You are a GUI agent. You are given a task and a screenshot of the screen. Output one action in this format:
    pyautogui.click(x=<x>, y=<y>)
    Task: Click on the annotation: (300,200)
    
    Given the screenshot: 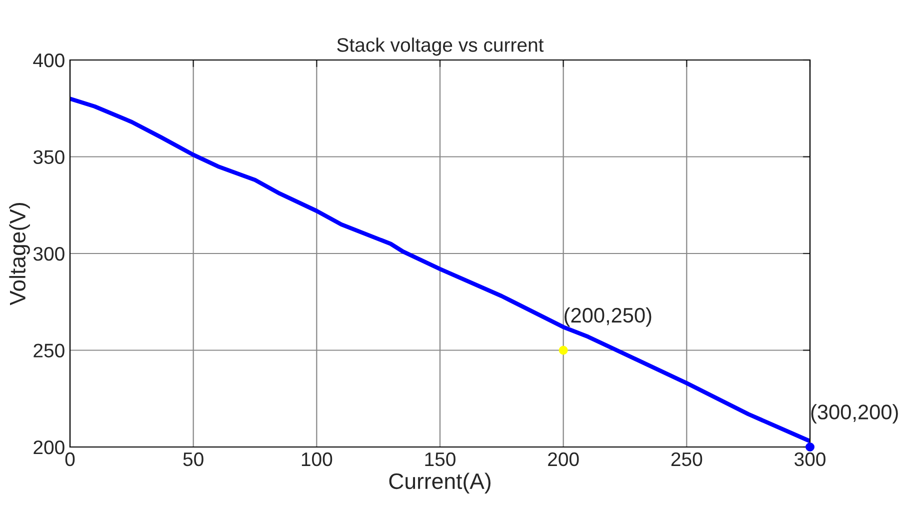 What is the action you would take?
    pyautogui.click(x=854, y=414)
    